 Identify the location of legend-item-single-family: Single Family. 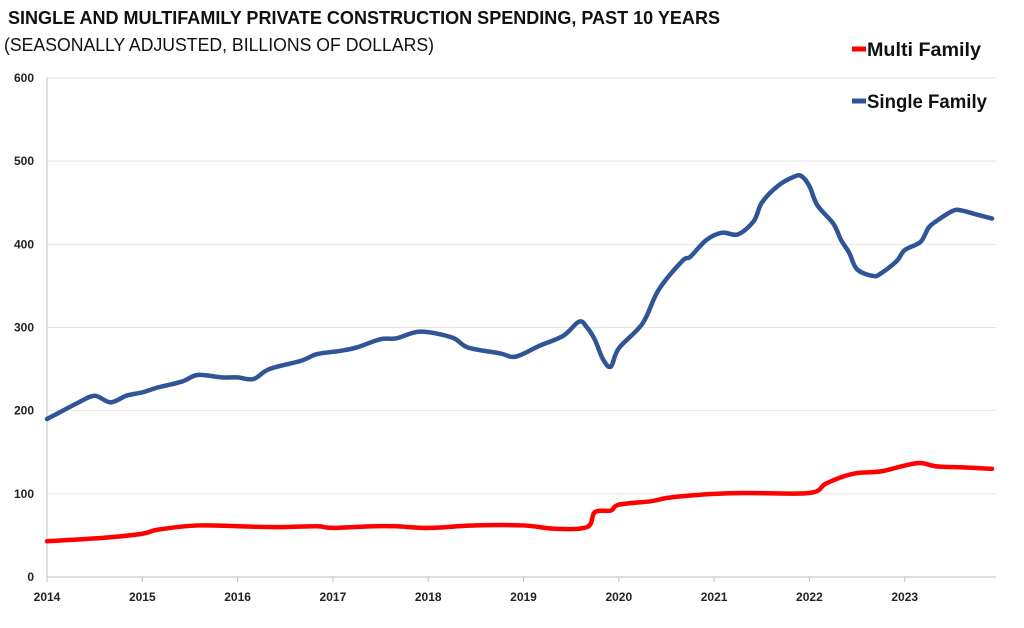
(919, 102).